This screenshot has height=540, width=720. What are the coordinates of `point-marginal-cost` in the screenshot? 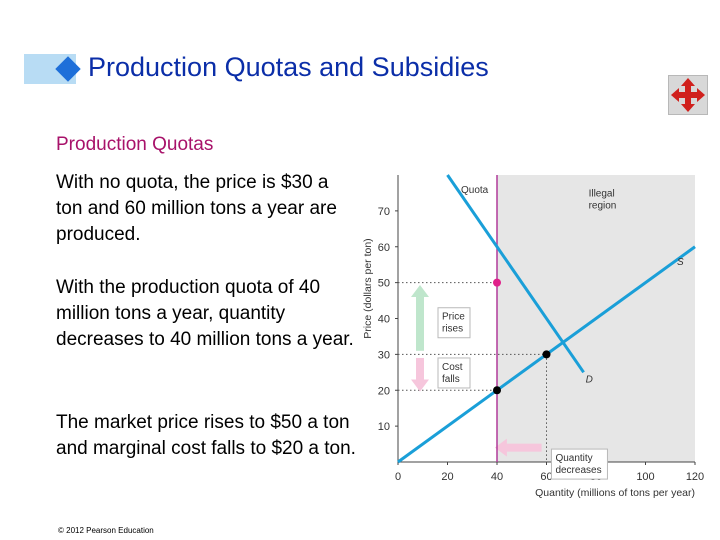 It's located at (497, 390).